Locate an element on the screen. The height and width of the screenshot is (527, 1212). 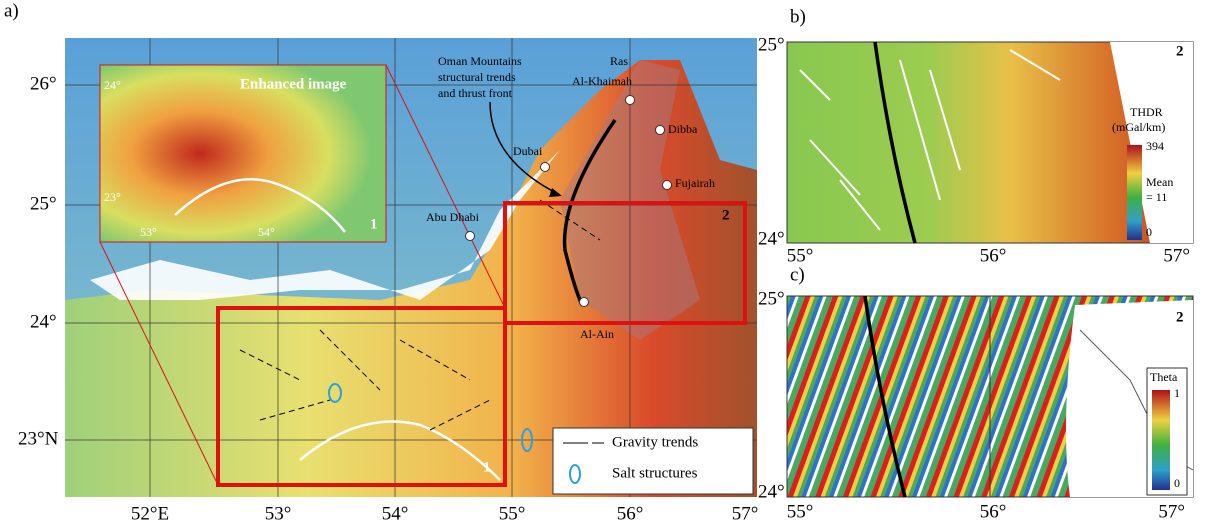
annotation-arrow is located at coordinates (525, 148).